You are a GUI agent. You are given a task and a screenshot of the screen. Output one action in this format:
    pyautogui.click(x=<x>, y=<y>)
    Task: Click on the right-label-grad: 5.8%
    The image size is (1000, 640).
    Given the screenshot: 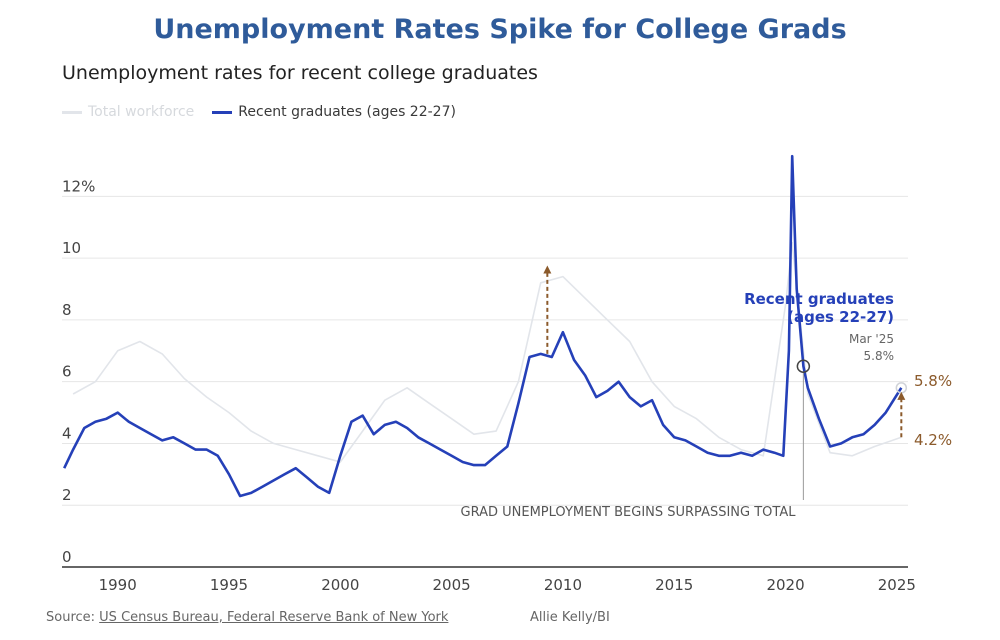 What is the action you would take?
    pyautogui.click(x=933, y=381)
    